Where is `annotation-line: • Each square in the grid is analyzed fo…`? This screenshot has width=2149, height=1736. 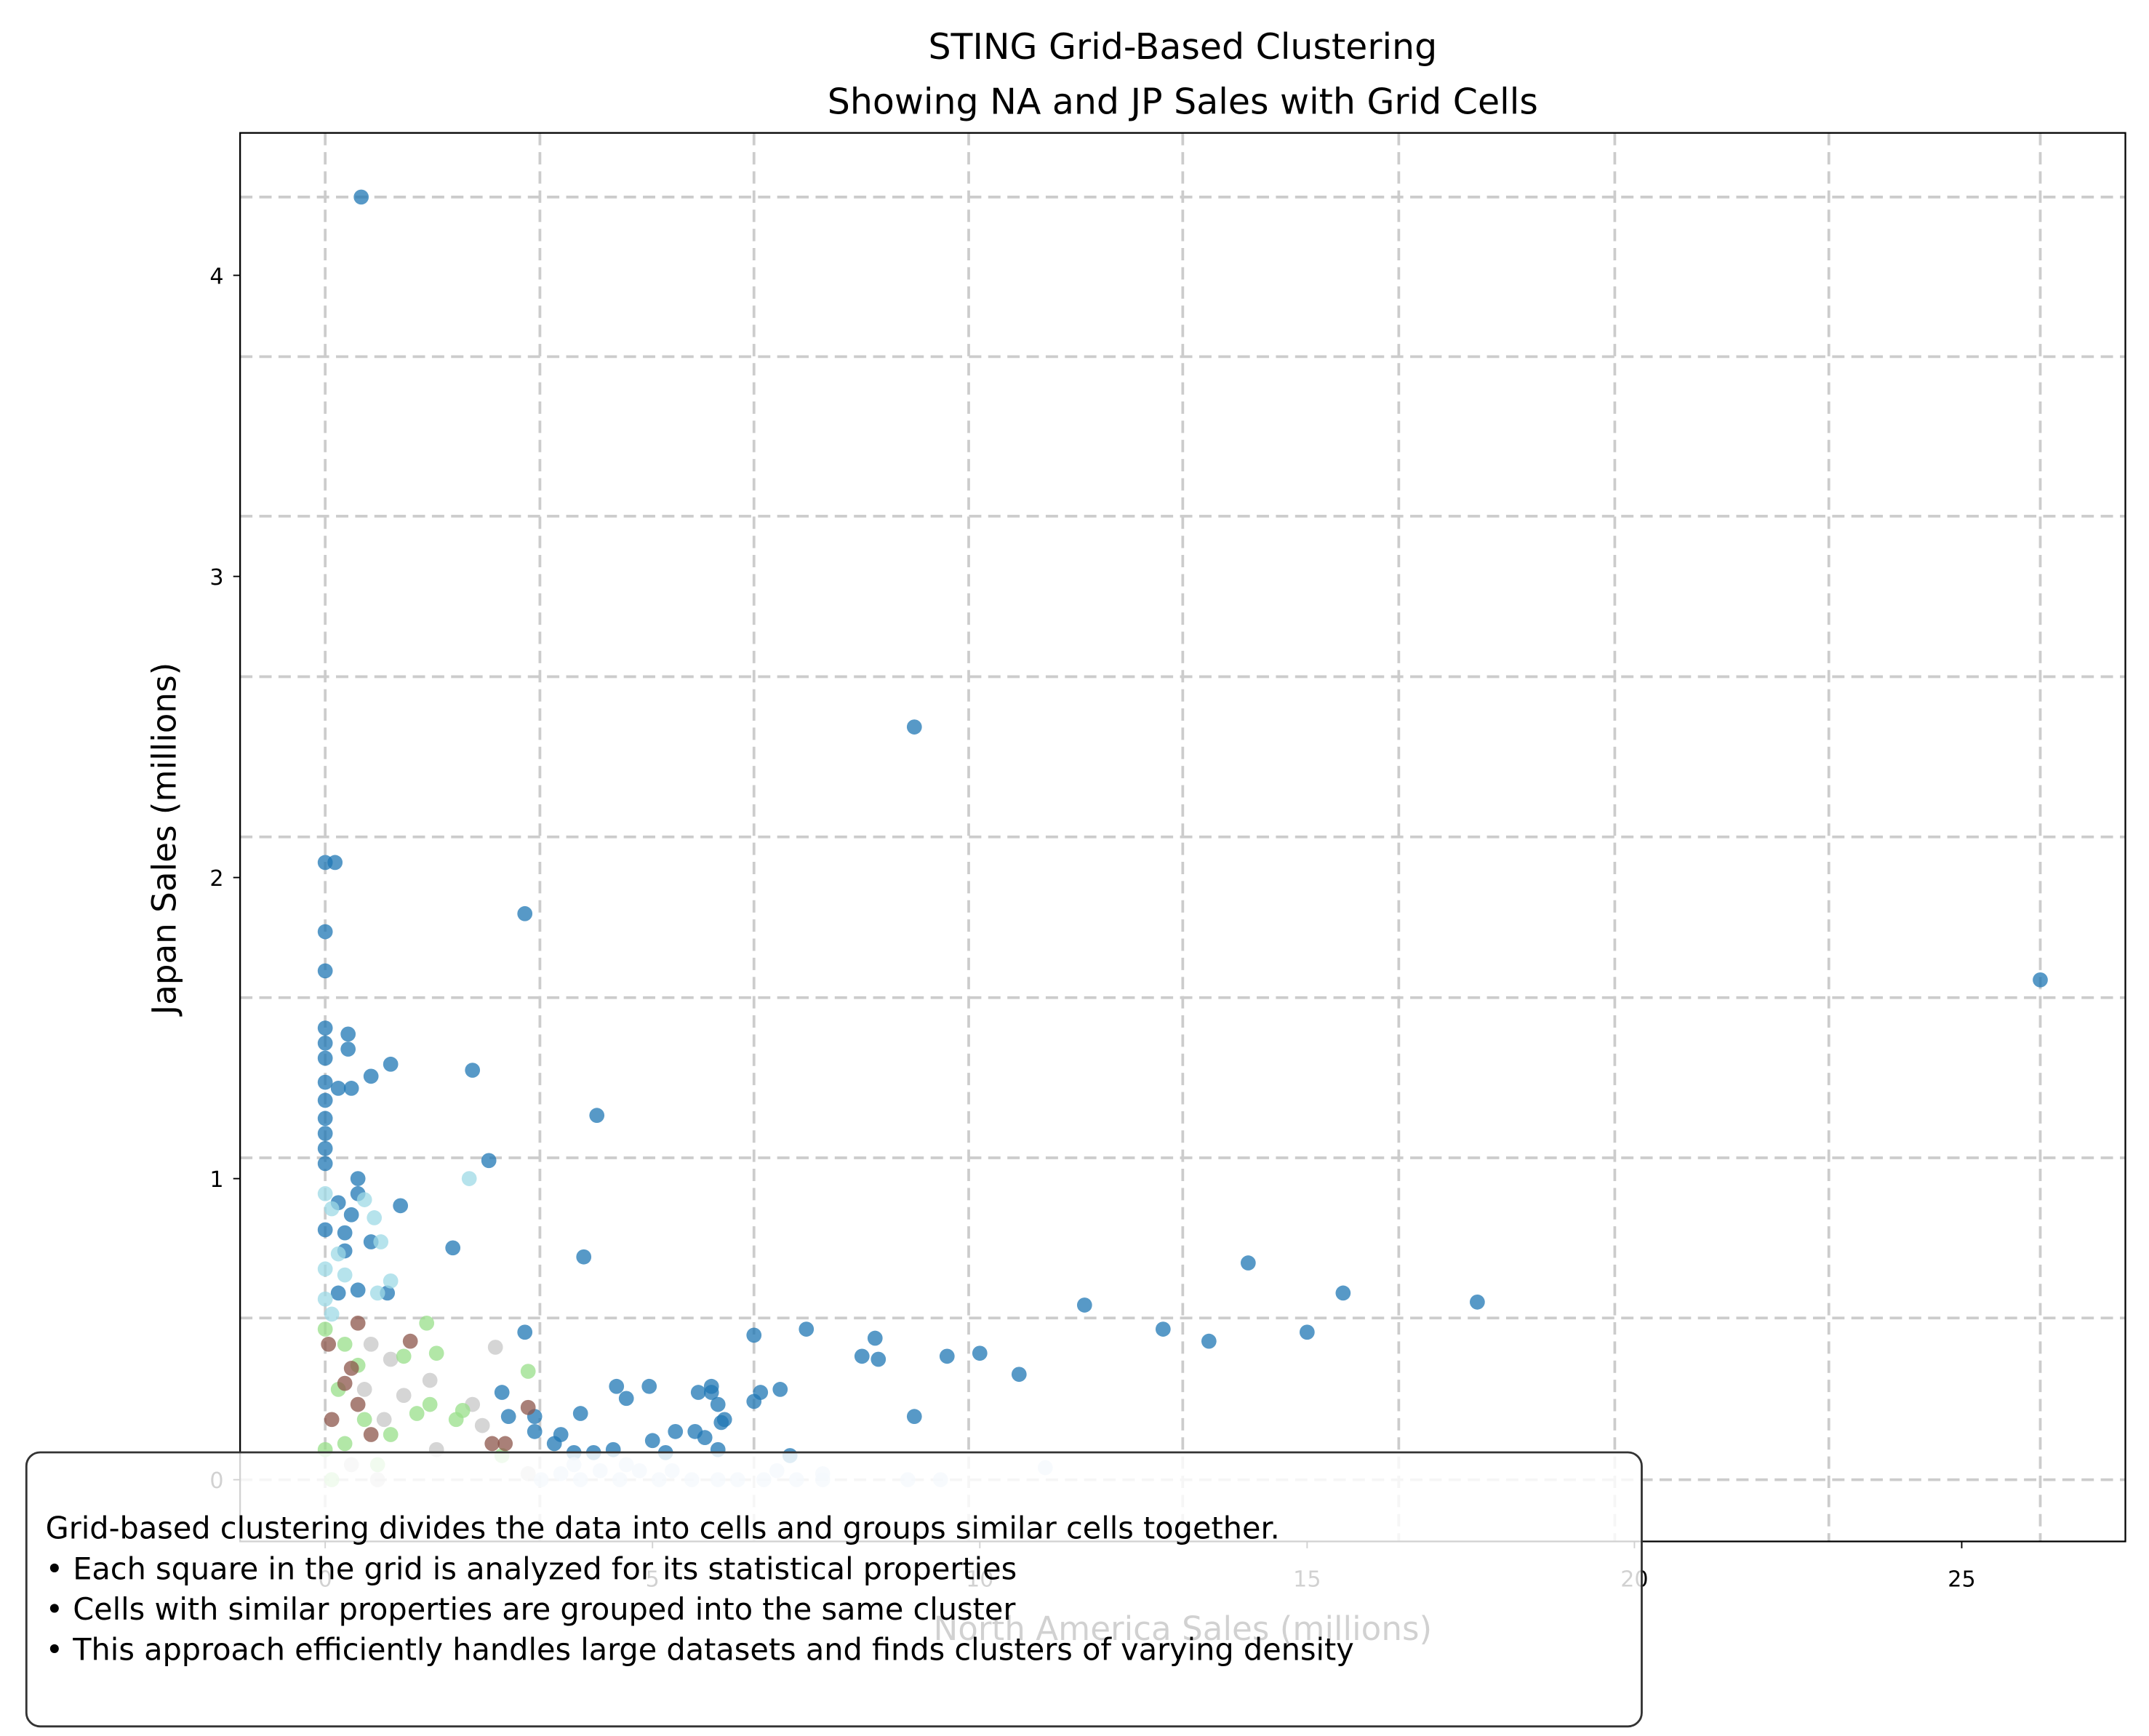 annotation-line: • Each square in the grid is analyzed fo… is located at coordinates (531, 1568).